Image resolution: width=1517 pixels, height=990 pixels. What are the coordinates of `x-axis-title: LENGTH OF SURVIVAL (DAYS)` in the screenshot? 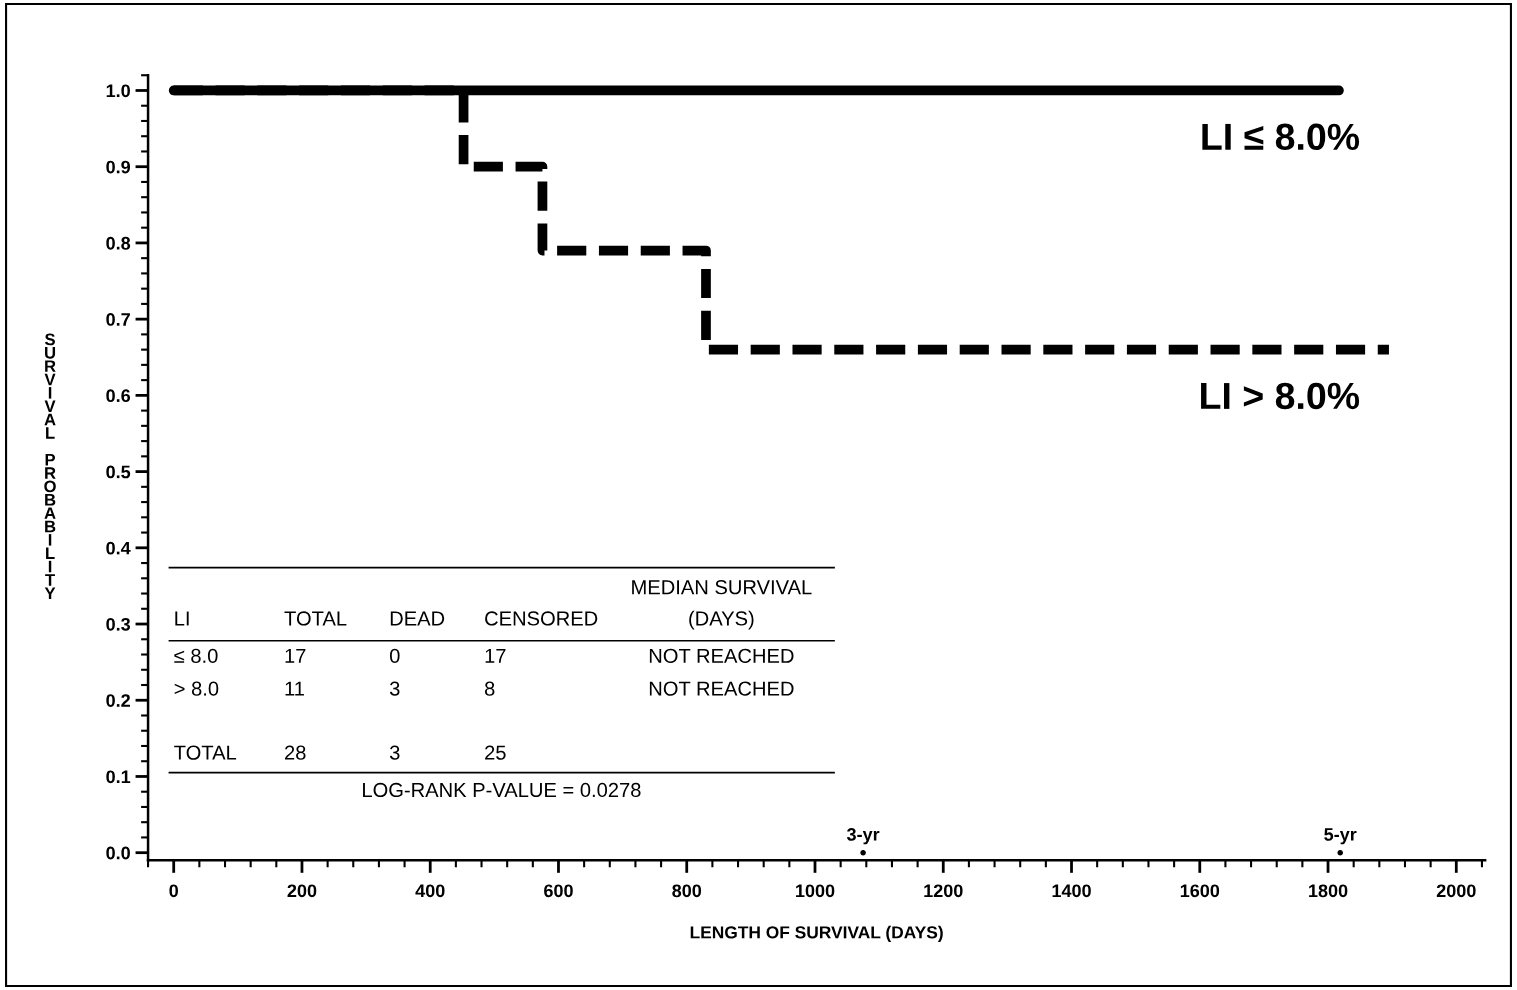 It's located at (816, 933).